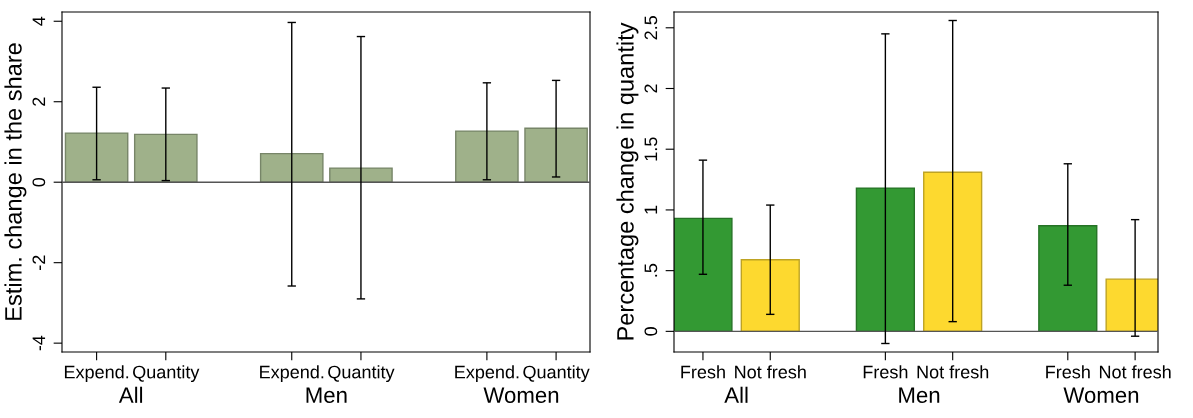 The height and width of the screenshot is (418, 1193). I want to click on y-tick-label: 1, so click(651, 209).